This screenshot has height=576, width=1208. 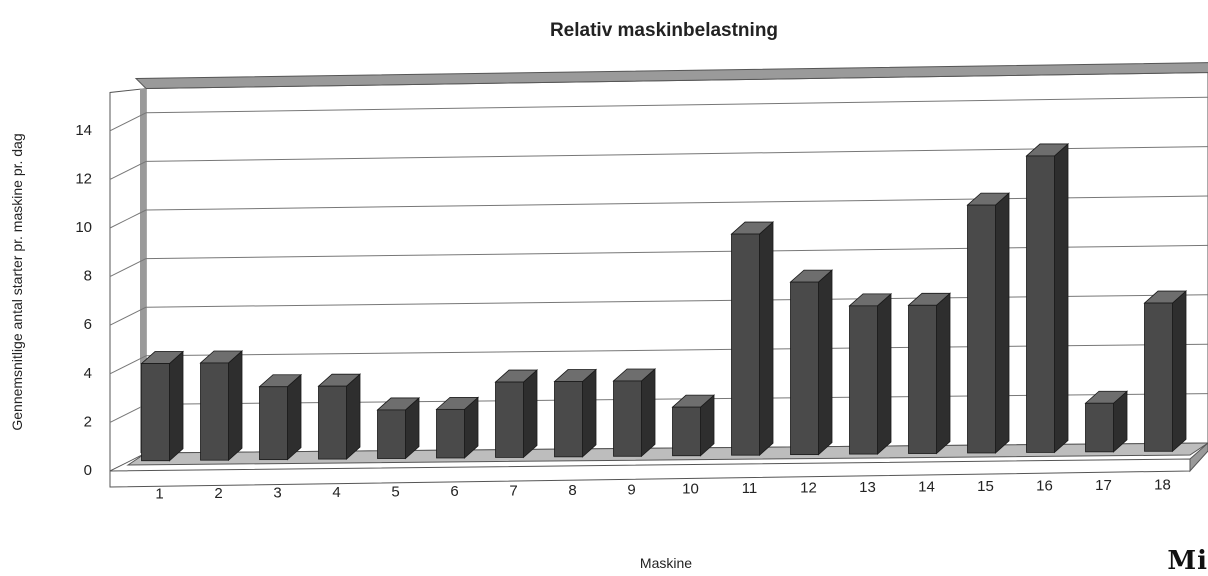 I want to click on x-tick-label: 2, so click(x=218, y=493).